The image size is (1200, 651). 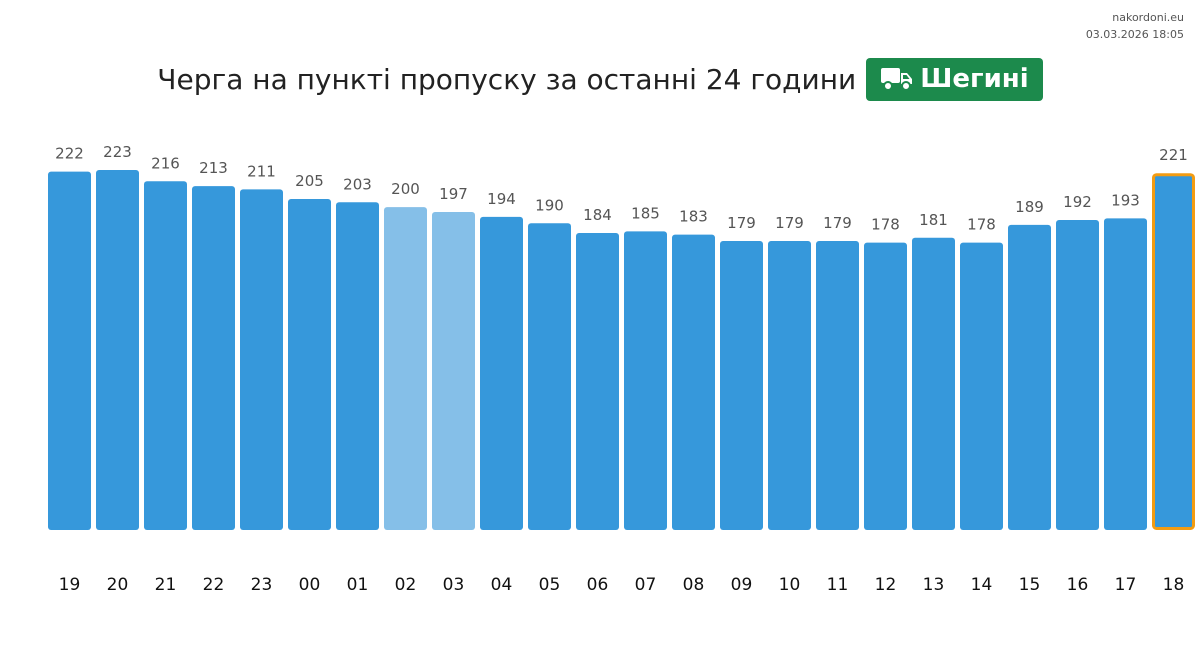 What do you see at coordinates (838, 585) in the screenshot?
I see `x-tick-label: 11` at bounding box center [838, 585].